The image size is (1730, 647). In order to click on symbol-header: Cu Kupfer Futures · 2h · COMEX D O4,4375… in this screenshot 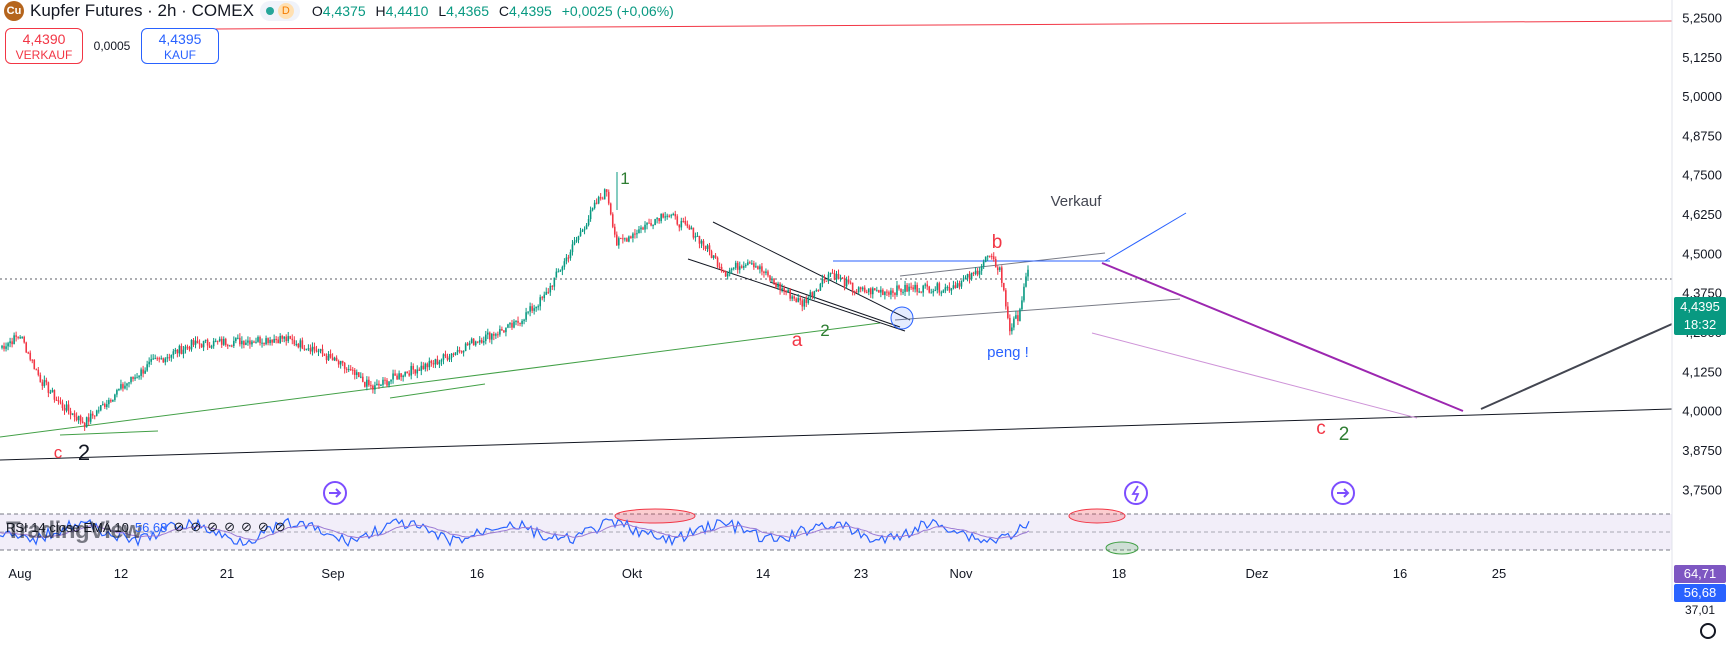, I will do `click(342, 11)`.